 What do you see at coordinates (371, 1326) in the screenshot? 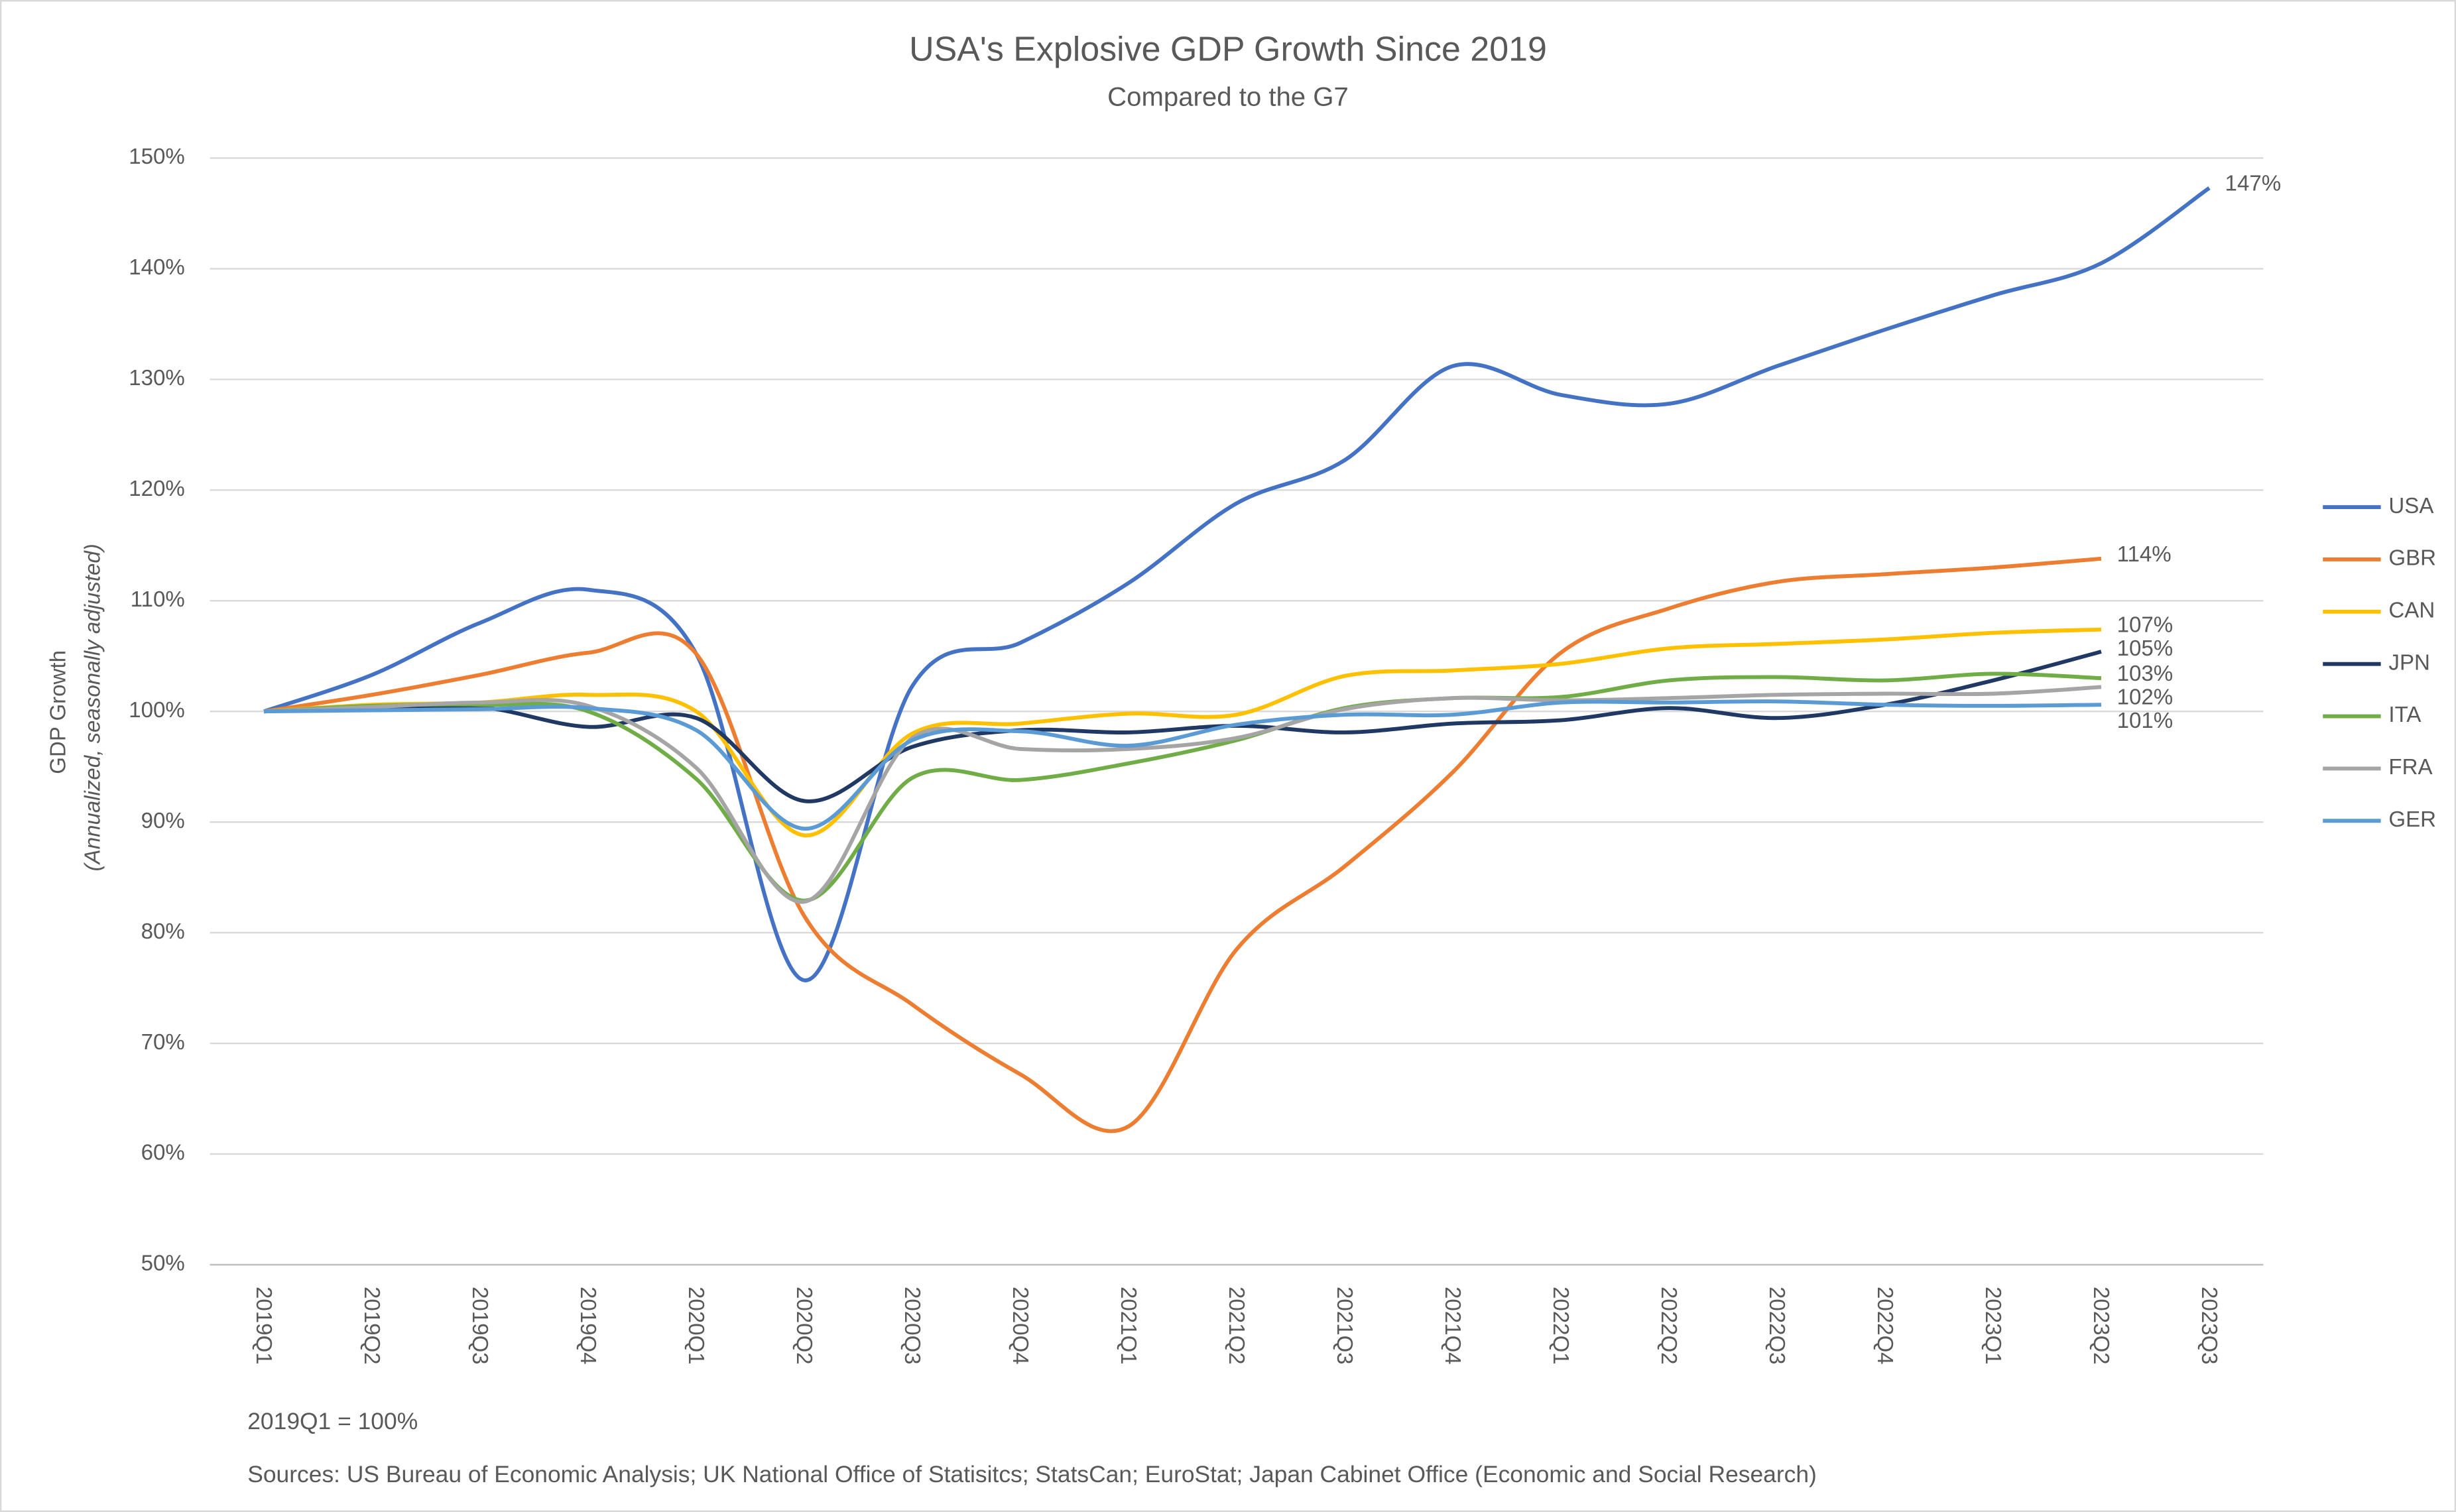
I see `x-tick-label: 2019Q2` at bounding box center [371, 1326].